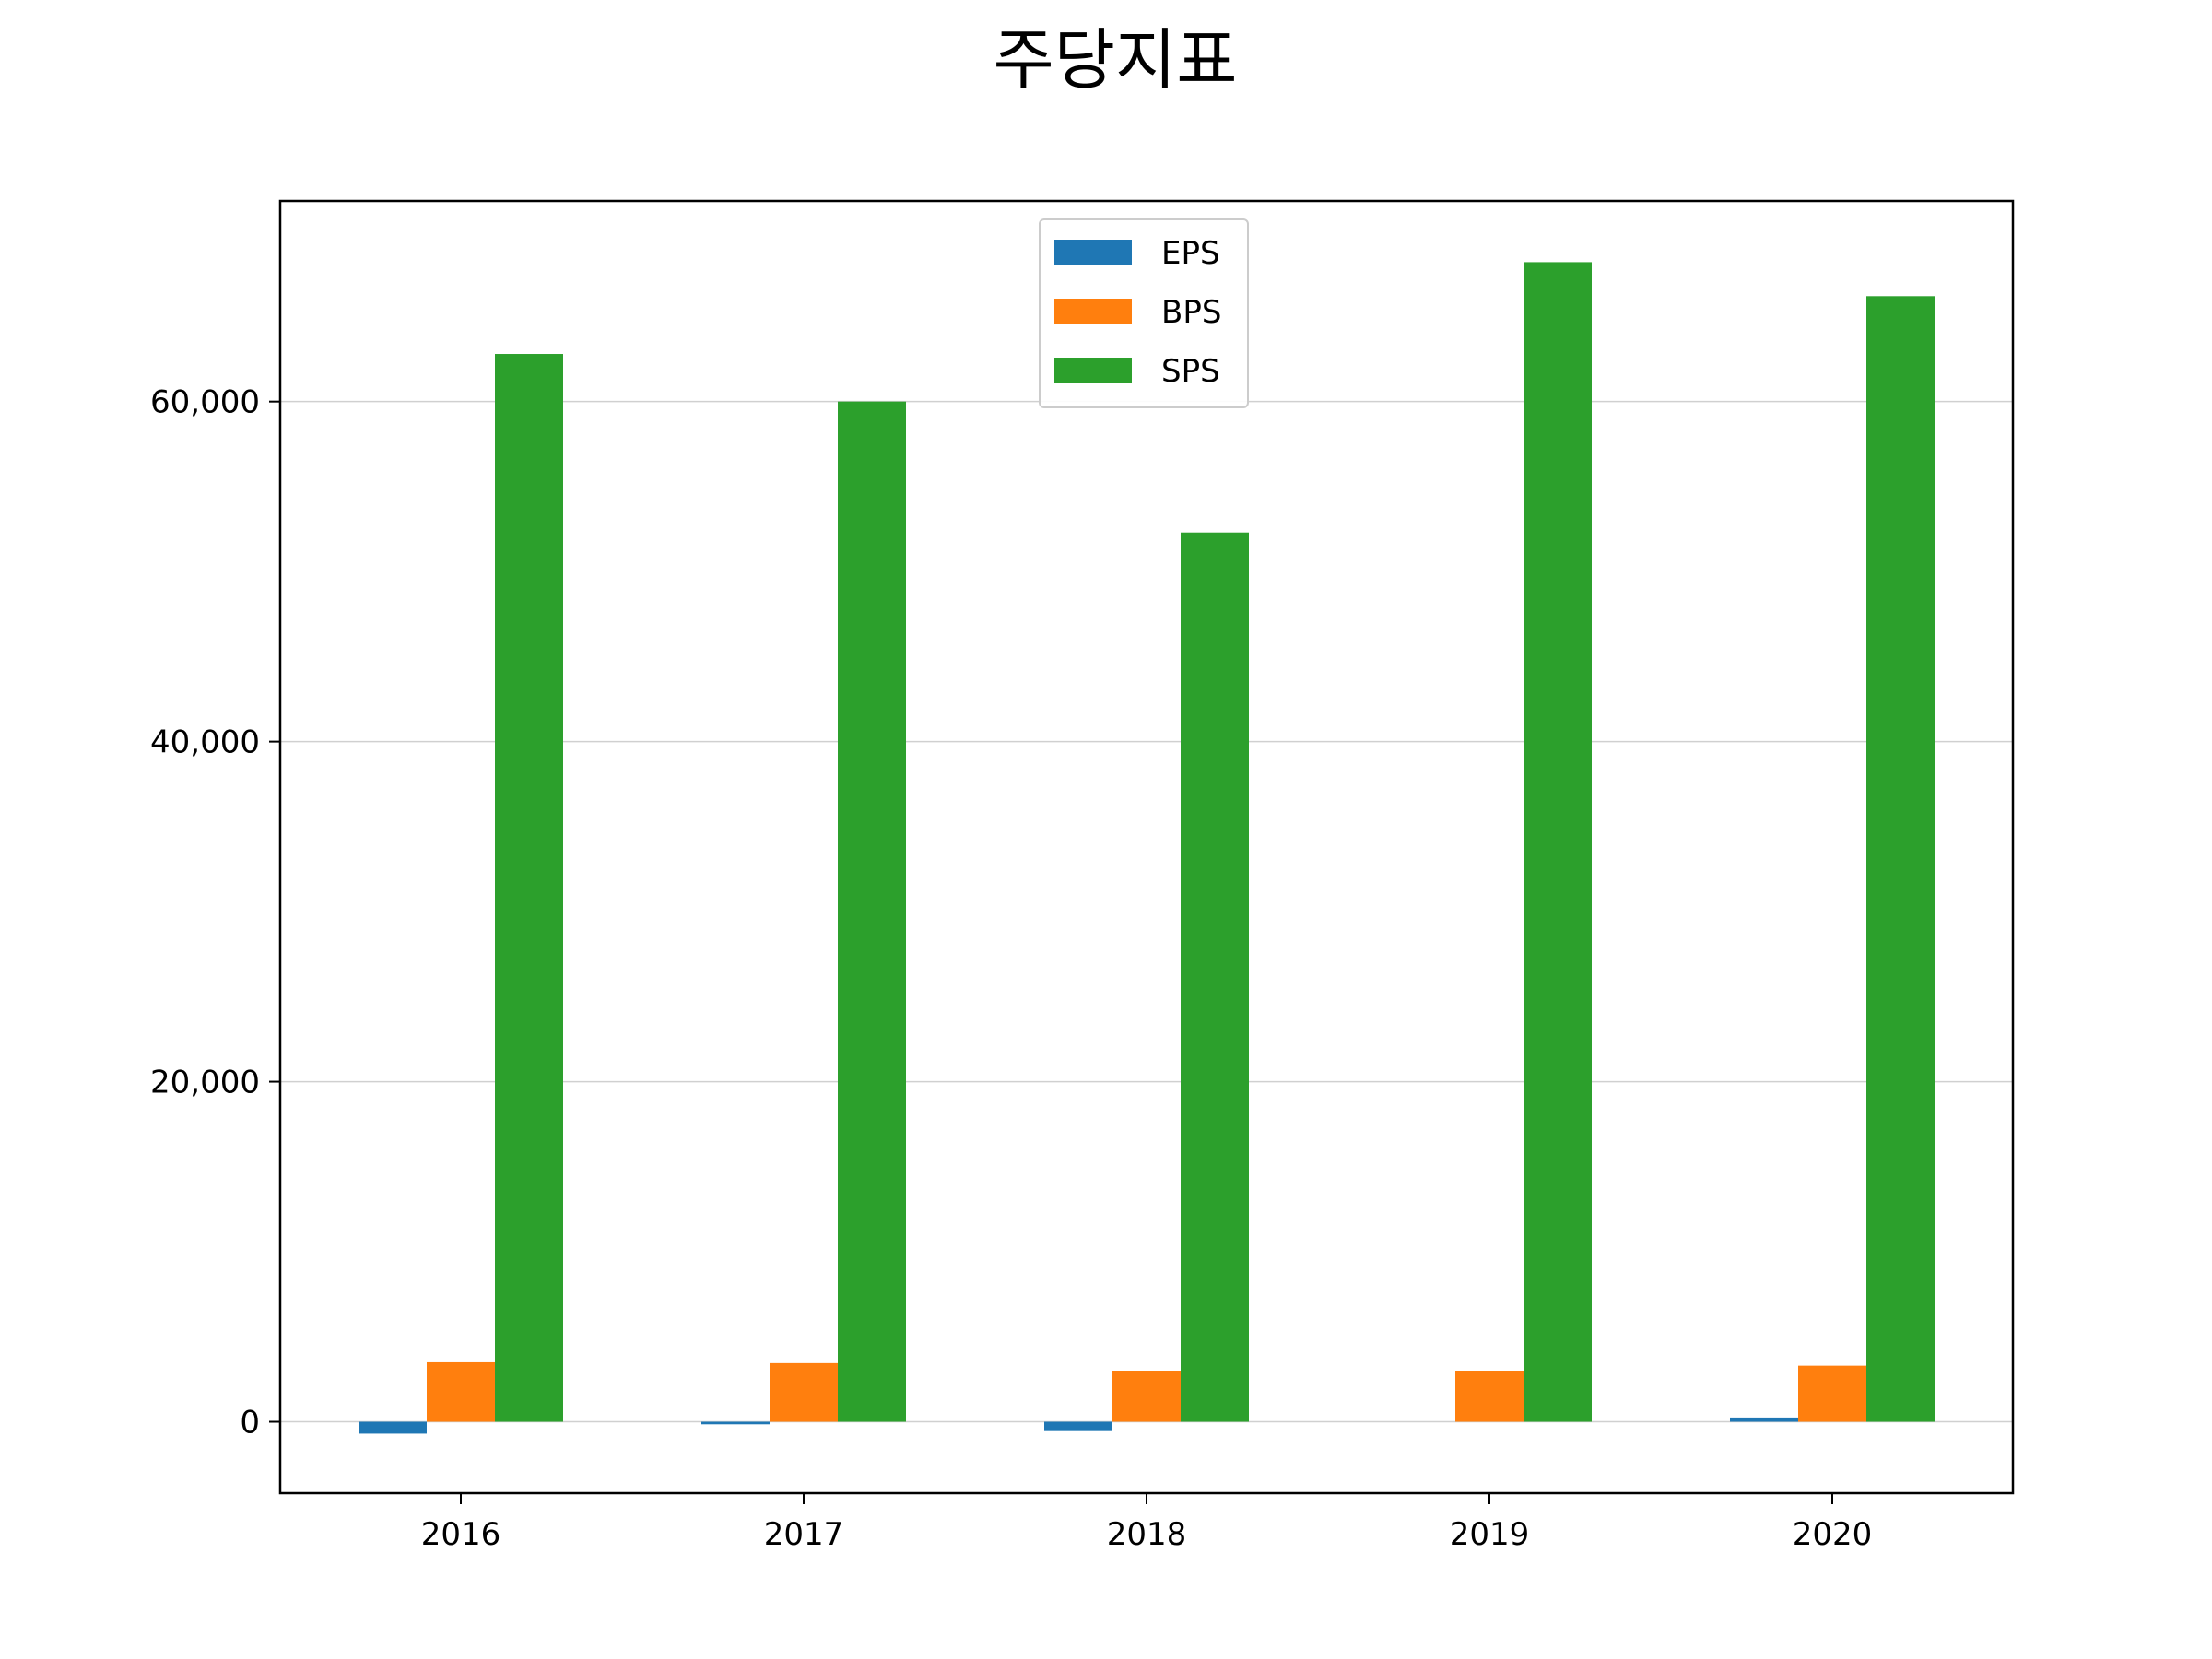 Image resolution: width=2212 pixels, height=1659 pixels. What do you see at coordinates (461, 1391) in the screenshot?
I see `bar-bps-2016` at bounding box center [461, 1391].